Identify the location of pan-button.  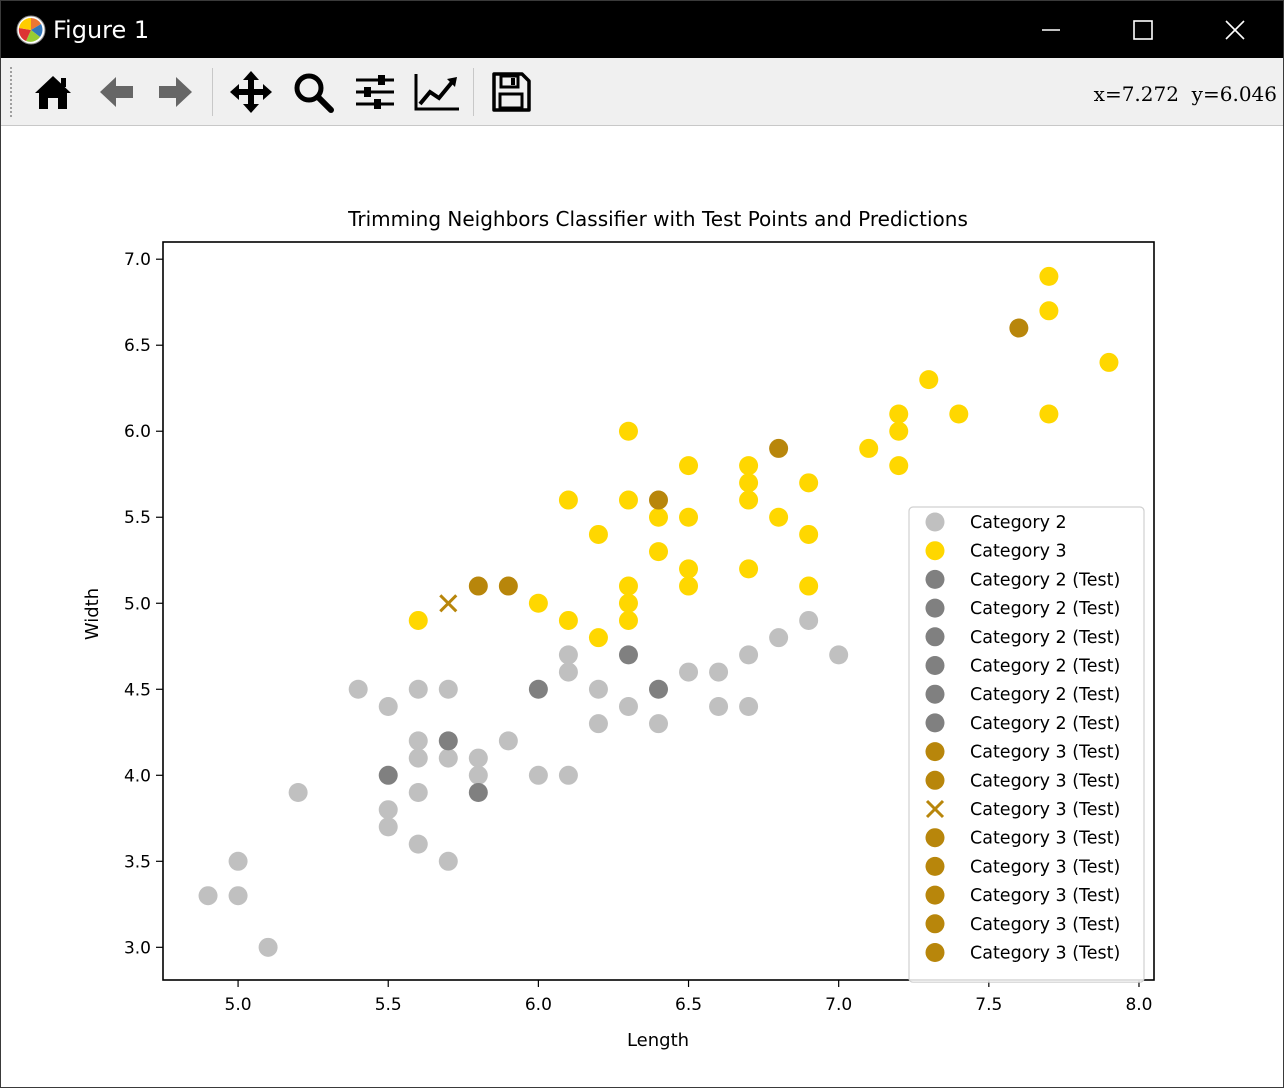
(251, 92).